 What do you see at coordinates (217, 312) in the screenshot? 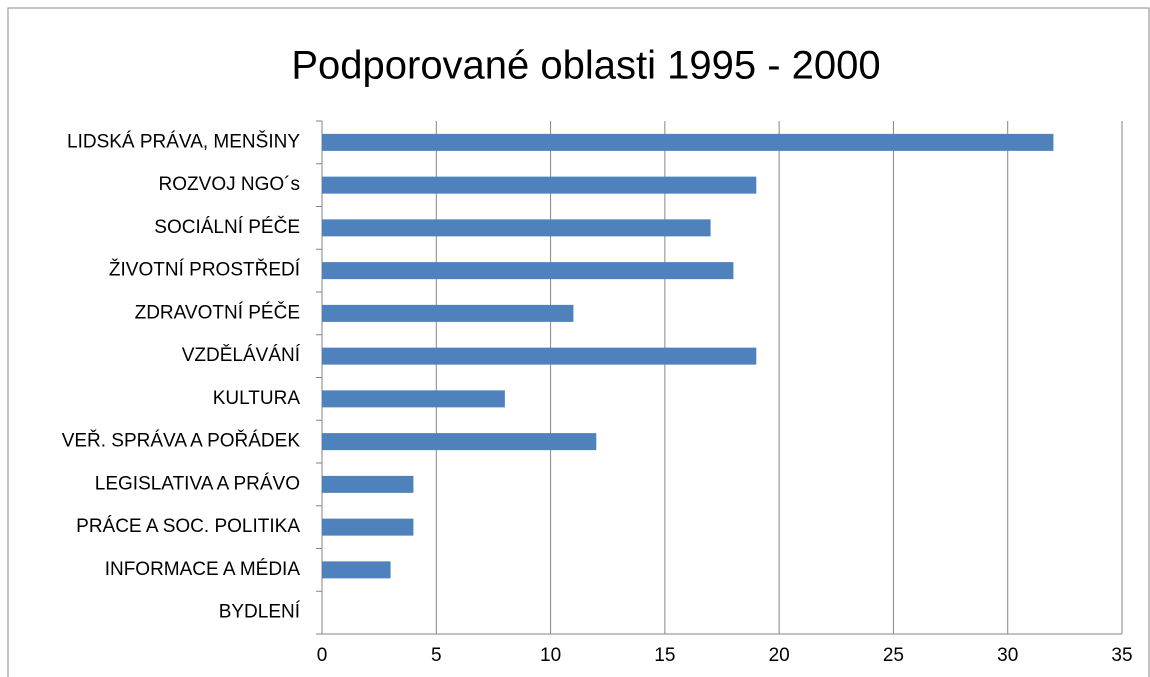
I see `y-tick-label: ZDRAVOTNÍ PÉČE` at bounding box center [217, 312].